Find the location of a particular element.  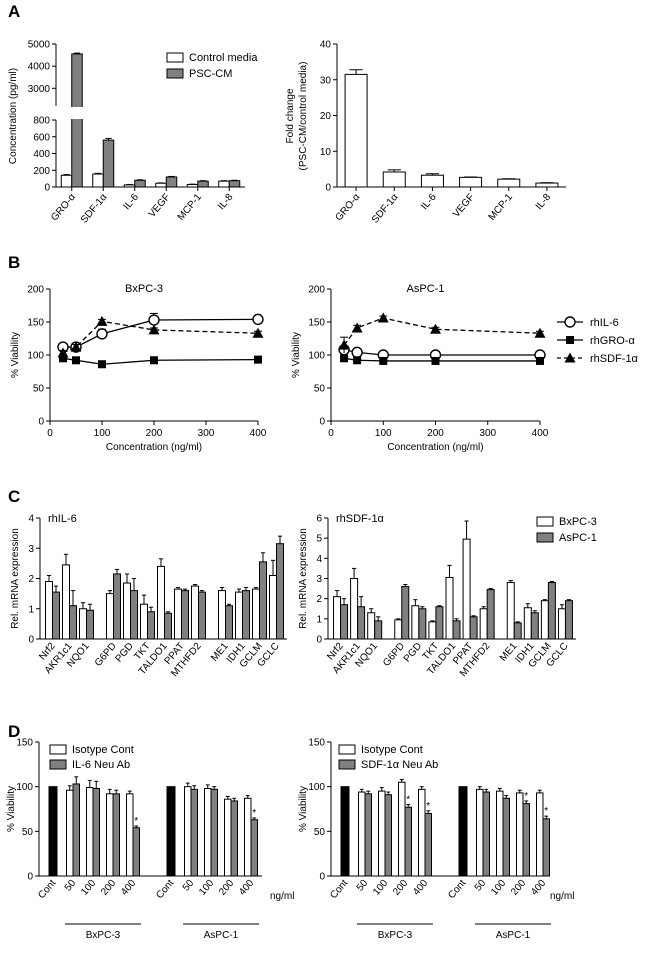

chart-a1-ytick-label: 3000 is located at coordinates (39, 89).